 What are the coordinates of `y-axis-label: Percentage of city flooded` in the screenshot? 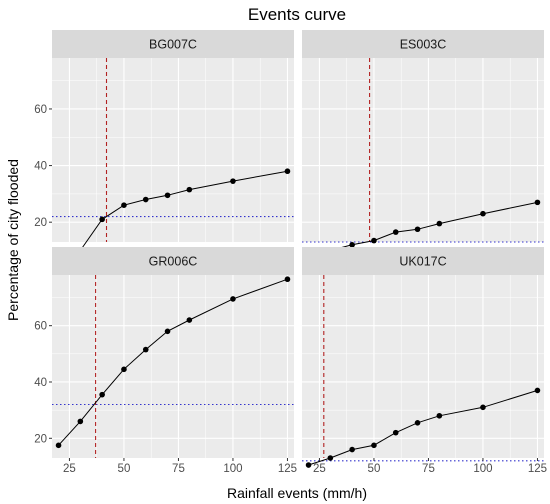 It's located at (13, 240).